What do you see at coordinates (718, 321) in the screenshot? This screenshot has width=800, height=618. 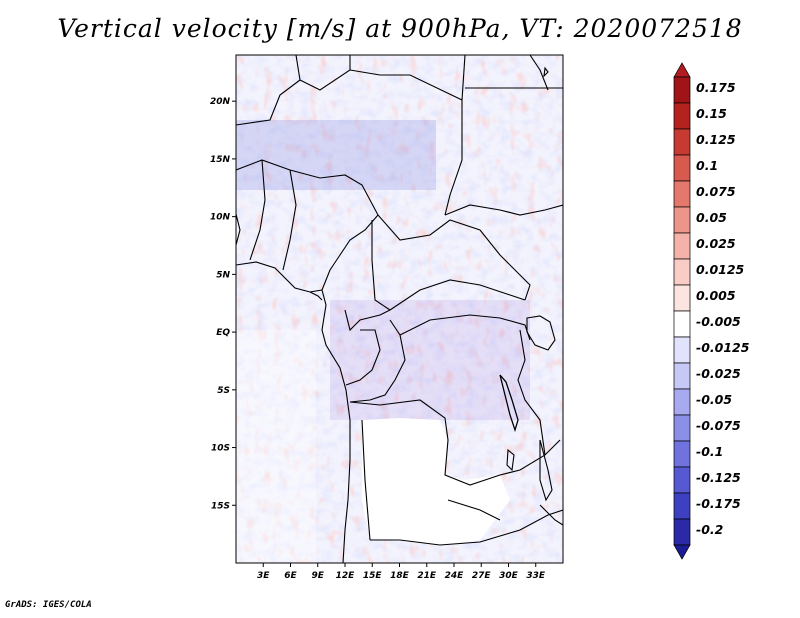 I see `colorbar-label: -0.005` at bounding box center [718, 321].